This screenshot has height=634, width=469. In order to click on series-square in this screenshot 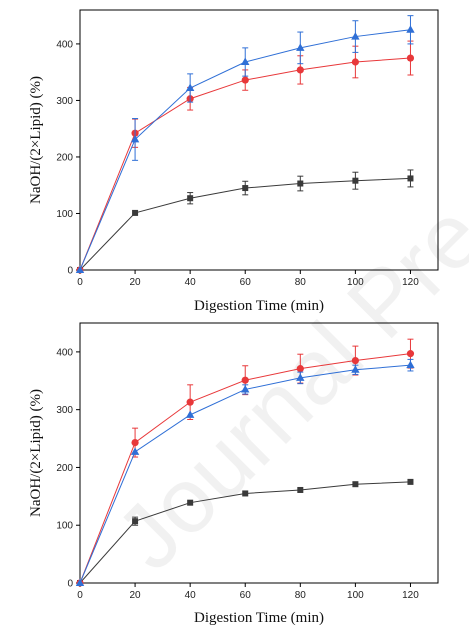, I will do `click(245, 221)`.